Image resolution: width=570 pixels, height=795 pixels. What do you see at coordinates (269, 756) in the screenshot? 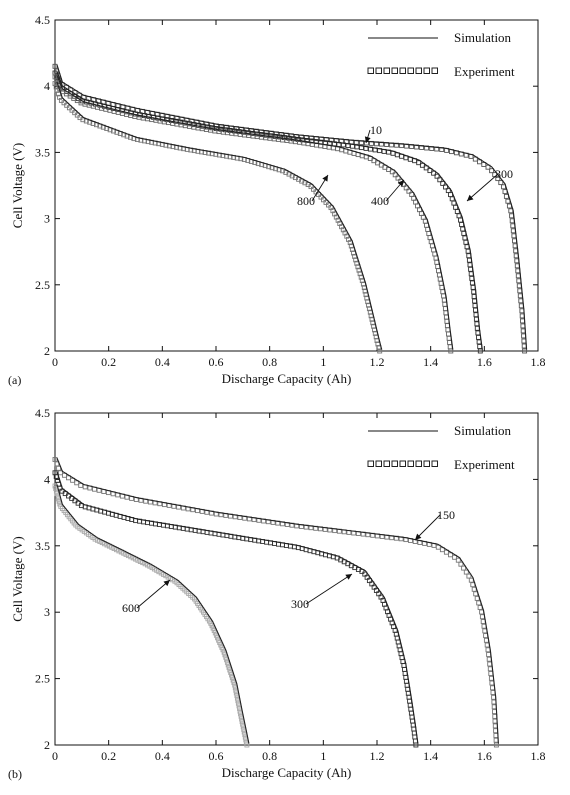
I see `x-tick-label: 0.8` at bounding box center [269, 756].